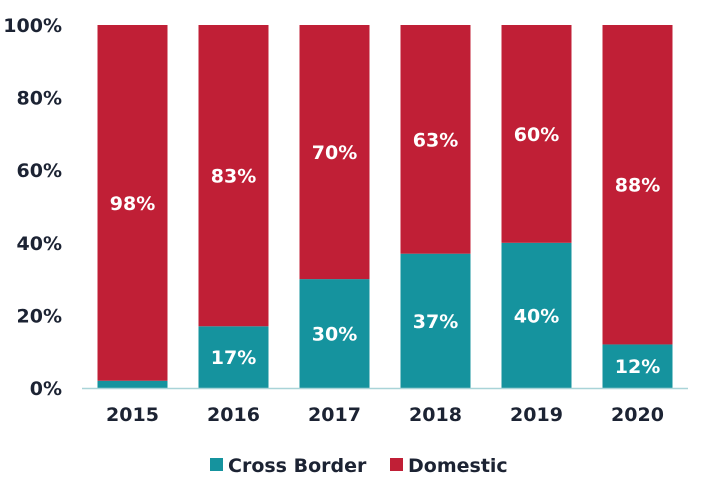 The width and height of the screenshot is (704, 487). I want to click on data-label: 30%, so click(334, 335).